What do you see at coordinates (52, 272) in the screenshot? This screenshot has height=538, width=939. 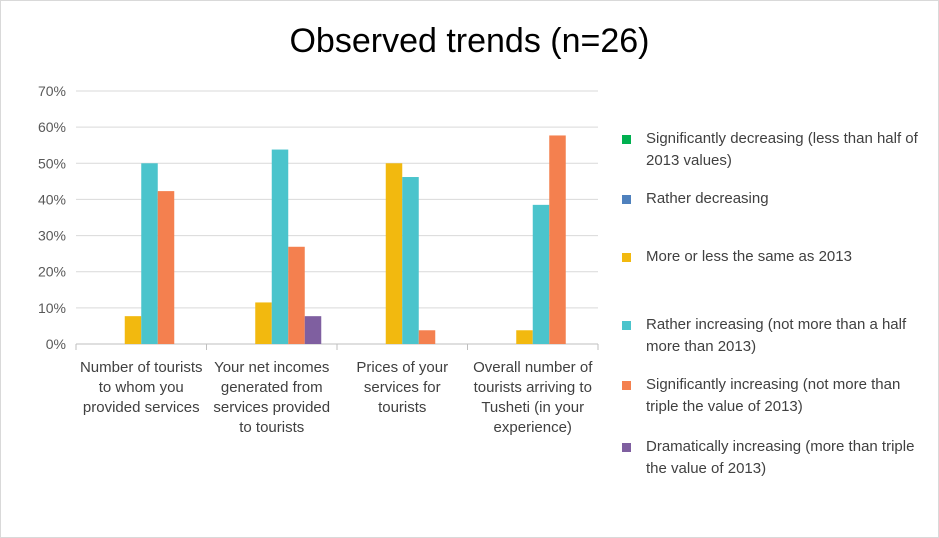 I see `y-tick-label: 20%` at bounding box center [52, 272].